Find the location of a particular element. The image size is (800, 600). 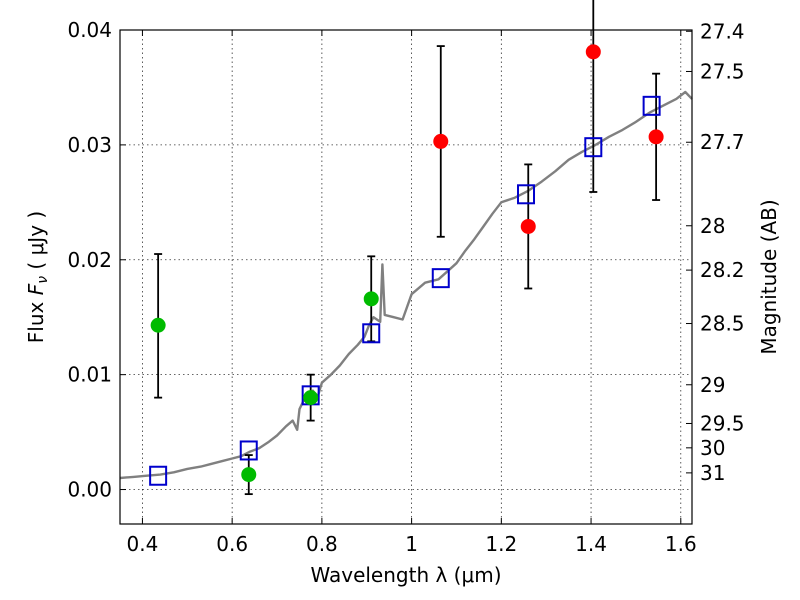

y-axis-title-prefix: Flux is located at coordinates (36, 319).